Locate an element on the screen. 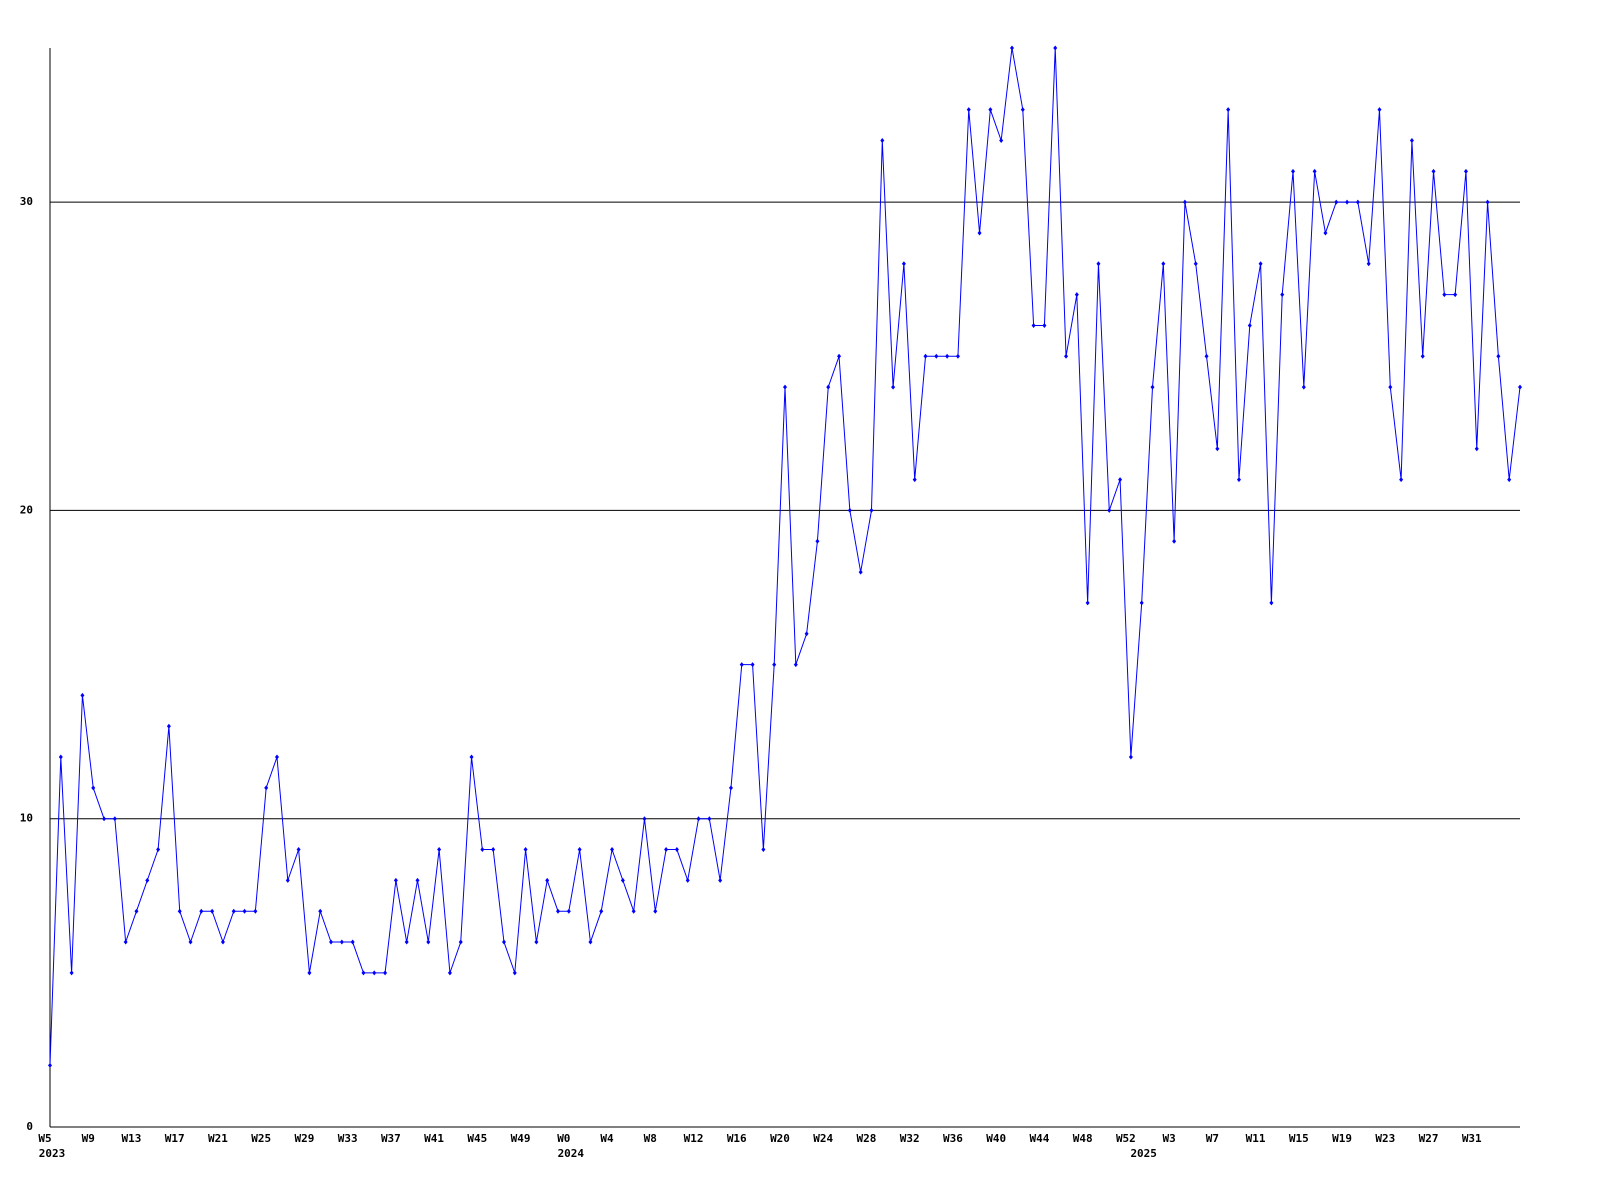  x-tick-label: W15 is located at coordinates (1299, 1138).